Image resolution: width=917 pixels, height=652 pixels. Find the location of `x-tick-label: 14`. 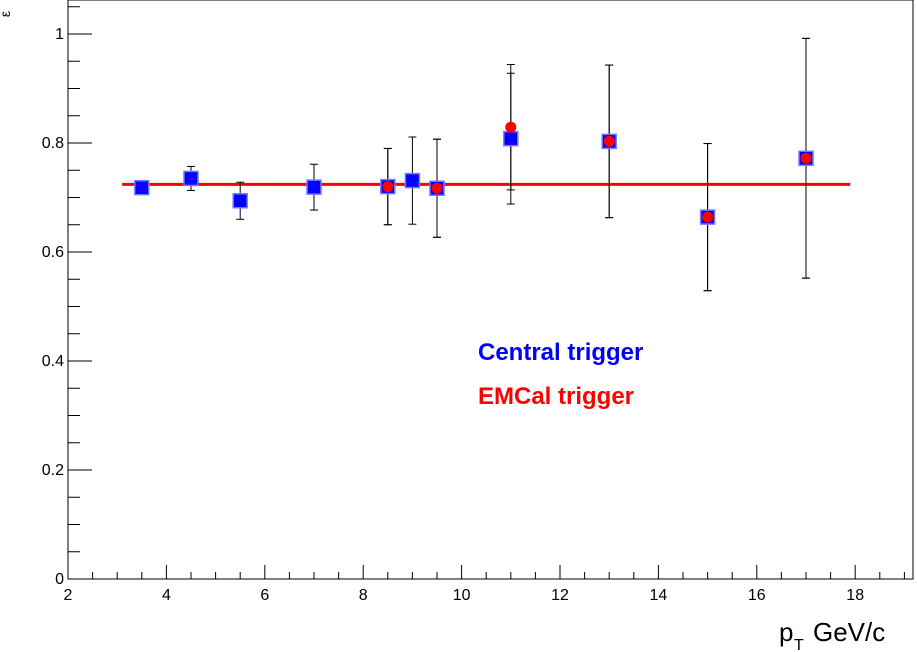

x-tick-label: 14 is located at coordinates (659, 595).